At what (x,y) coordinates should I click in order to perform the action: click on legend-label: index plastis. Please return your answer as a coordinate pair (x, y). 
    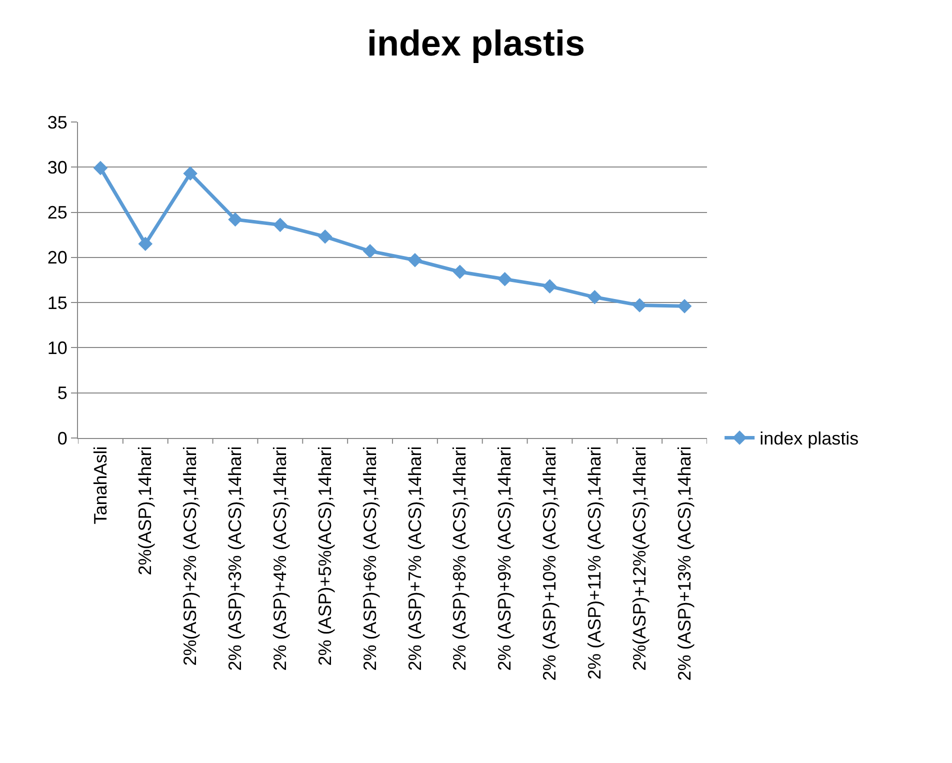
    Looking at the image, I should click on (809, 438).